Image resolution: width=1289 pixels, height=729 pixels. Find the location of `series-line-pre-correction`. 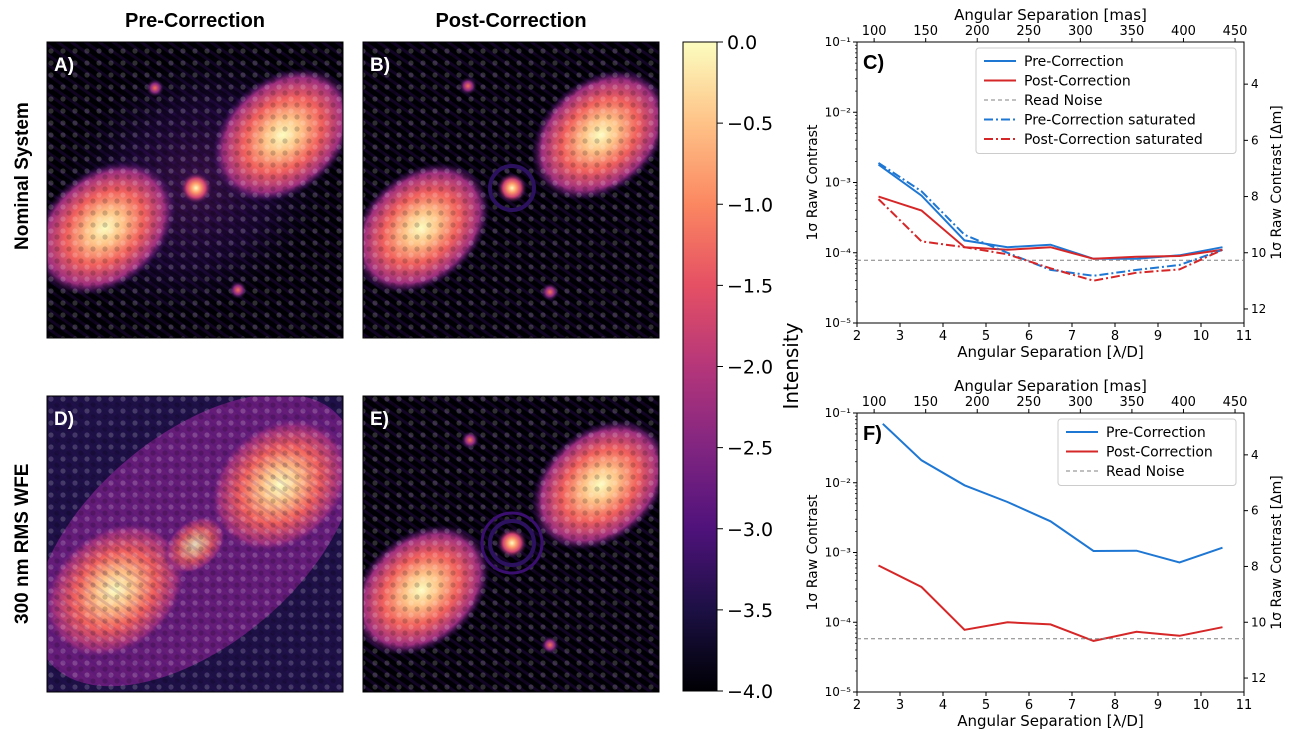

series-line-pre-correction is located at coordinates (1050, 211).